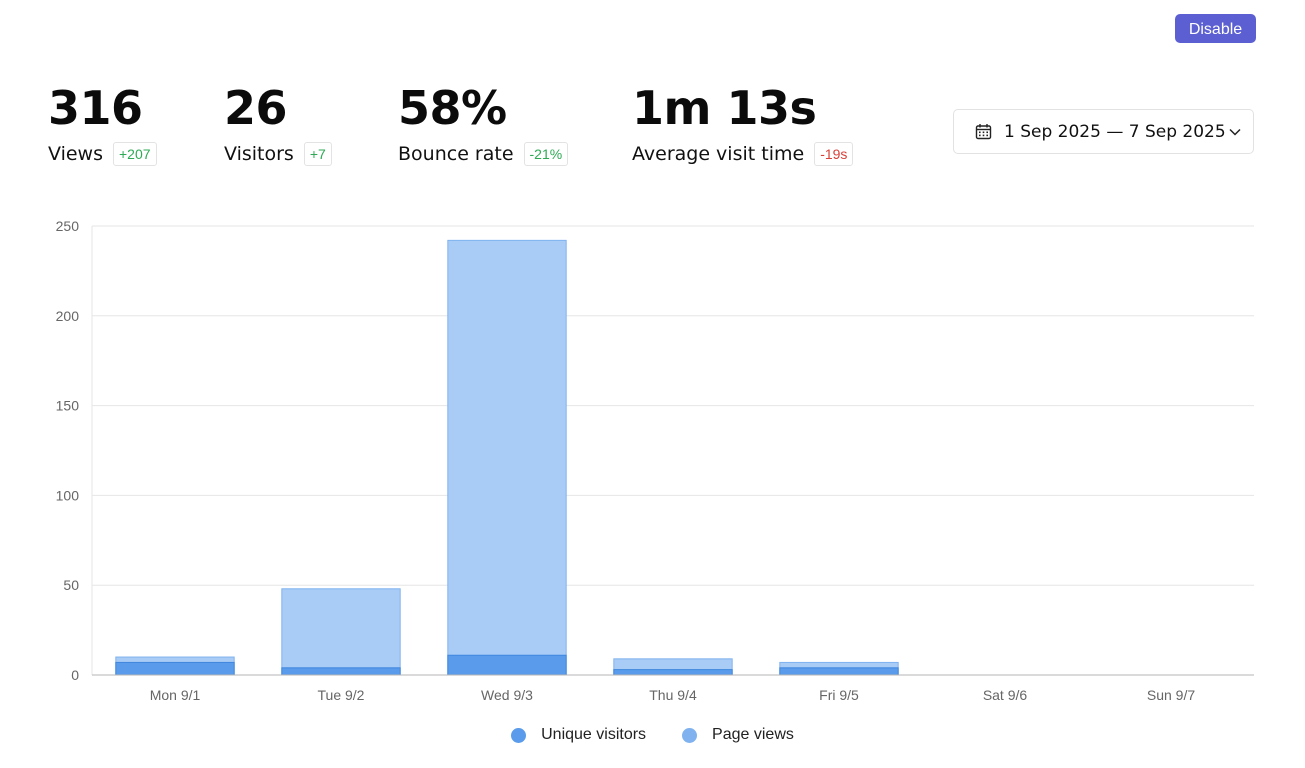 This screenshot has width=1305, height=768. I want to click on delta-badge: -21%, so click(546, 154).